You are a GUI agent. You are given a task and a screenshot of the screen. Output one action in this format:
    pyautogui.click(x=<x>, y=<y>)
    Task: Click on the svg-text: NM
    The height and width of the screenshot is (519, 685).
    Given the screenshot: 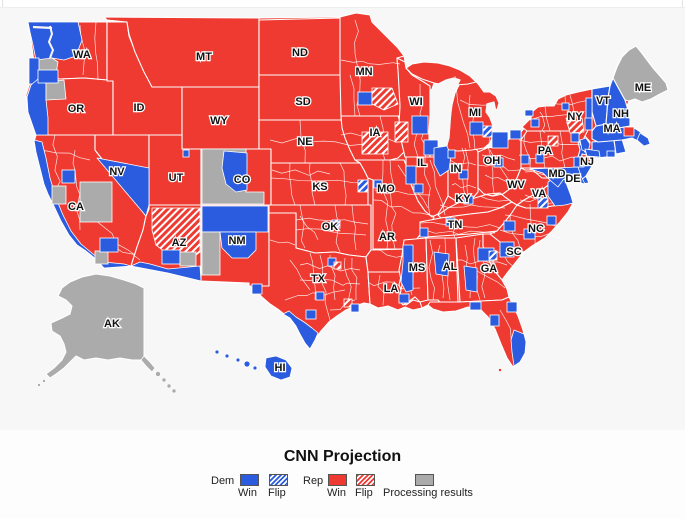 What is the action you would take?
    pyautogui.click(x=236, y=241)
    